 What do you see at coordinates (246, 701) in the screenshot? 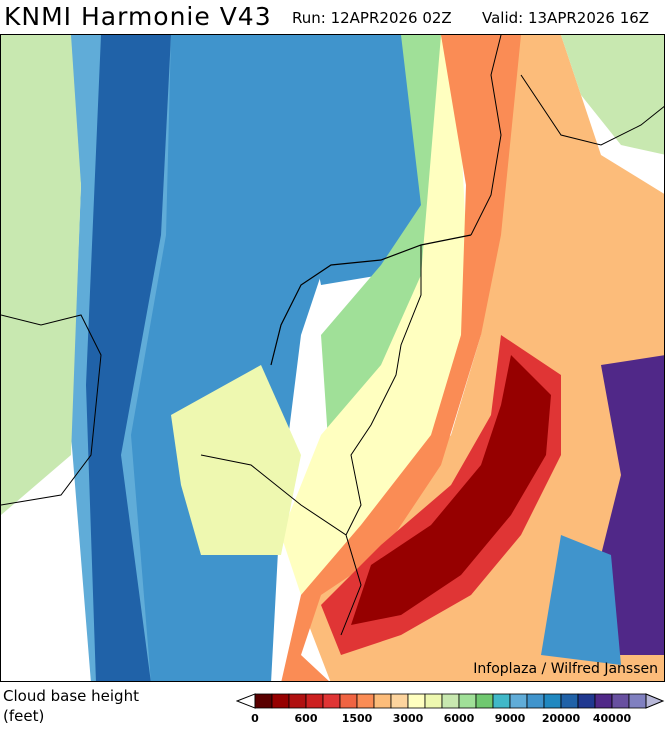
I see `legend-under-arrow` at bounding box center [246, 701].